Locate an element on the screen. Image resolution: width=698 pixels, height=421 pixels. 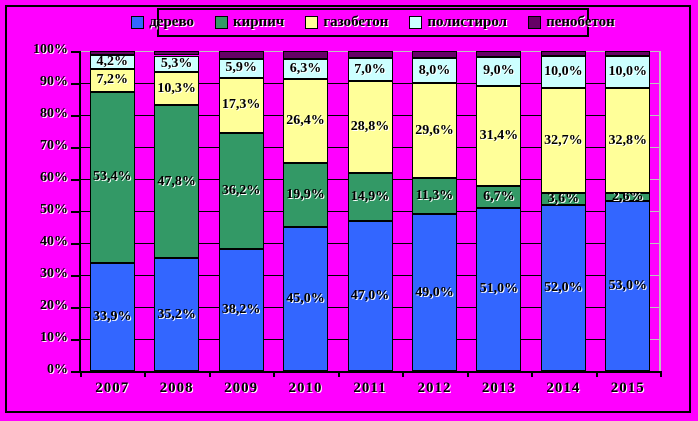
segment-пенобетон-2007 is located at coordinates (112, 53).